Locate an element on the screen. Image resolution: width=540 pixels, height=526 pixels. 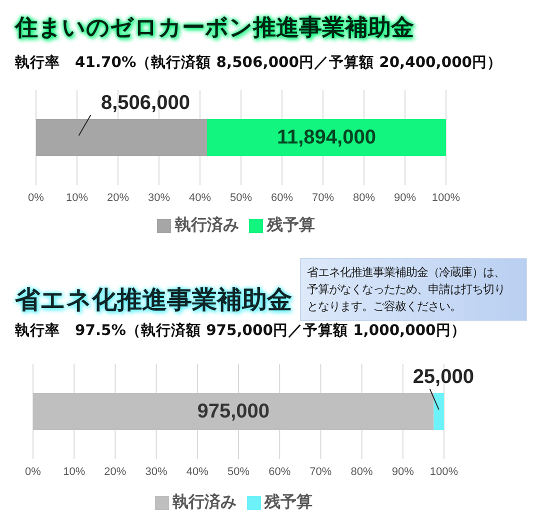
text: 省エネ化推進事業補助金（冷蔵庫）は、予算がなくなったため、申請は打ち切りとなります。ご容赦ください。 is located at coordinates (406, 290).